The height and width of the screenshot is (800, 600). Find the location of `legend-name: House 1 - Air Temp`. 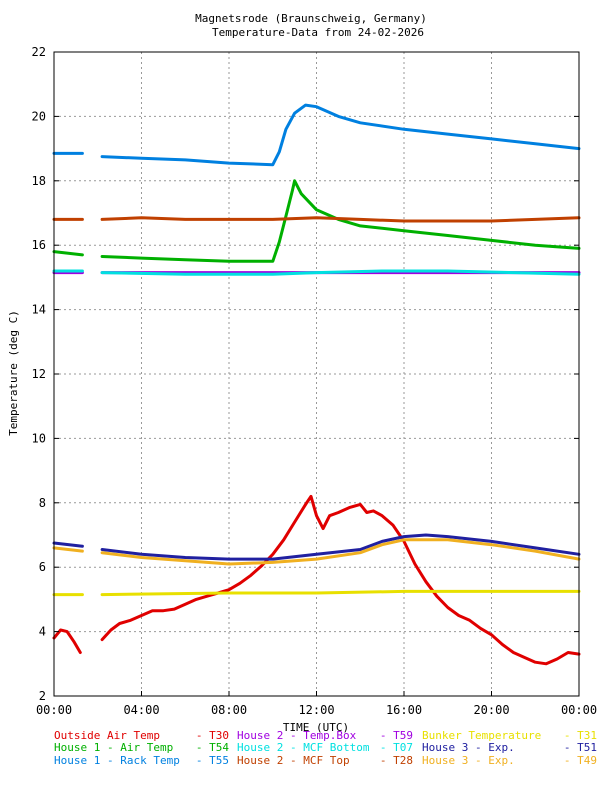

legend-name: House 1 - Air Temp is located at coordinates (113, 747).